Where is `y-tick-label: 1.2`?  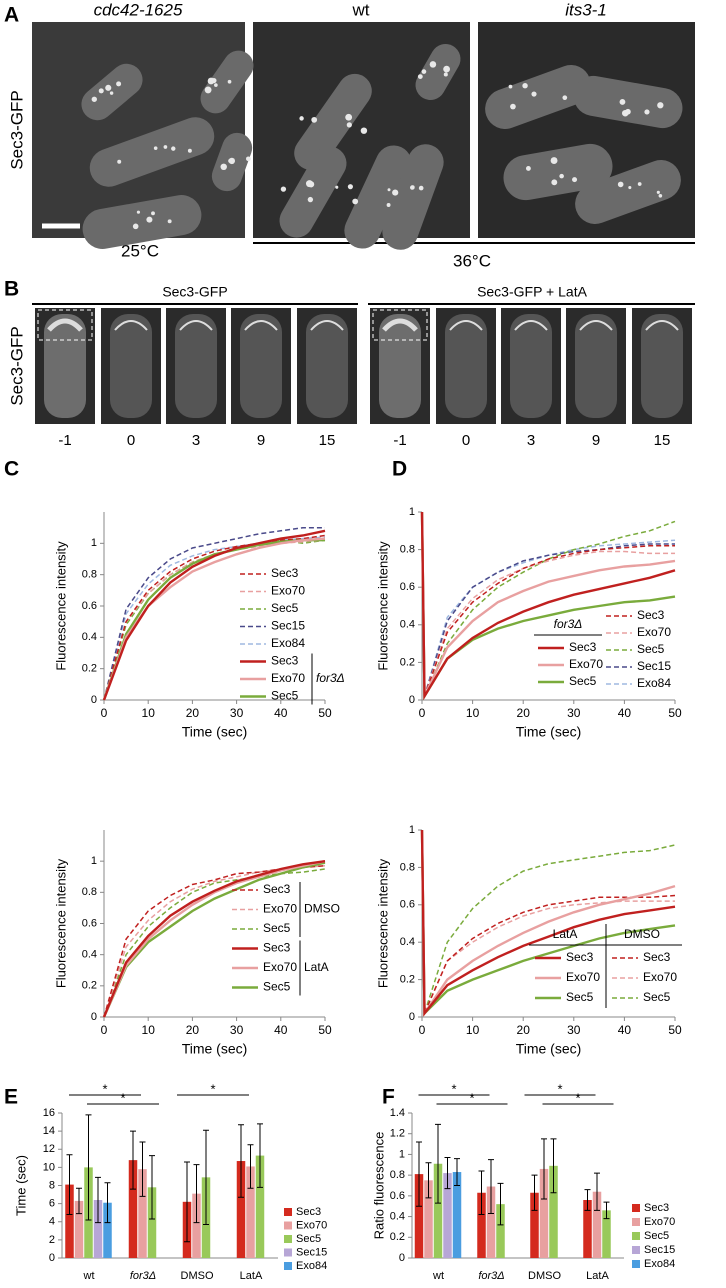
y-tick-label: 1.2 is located at coordinates (397, 1134).